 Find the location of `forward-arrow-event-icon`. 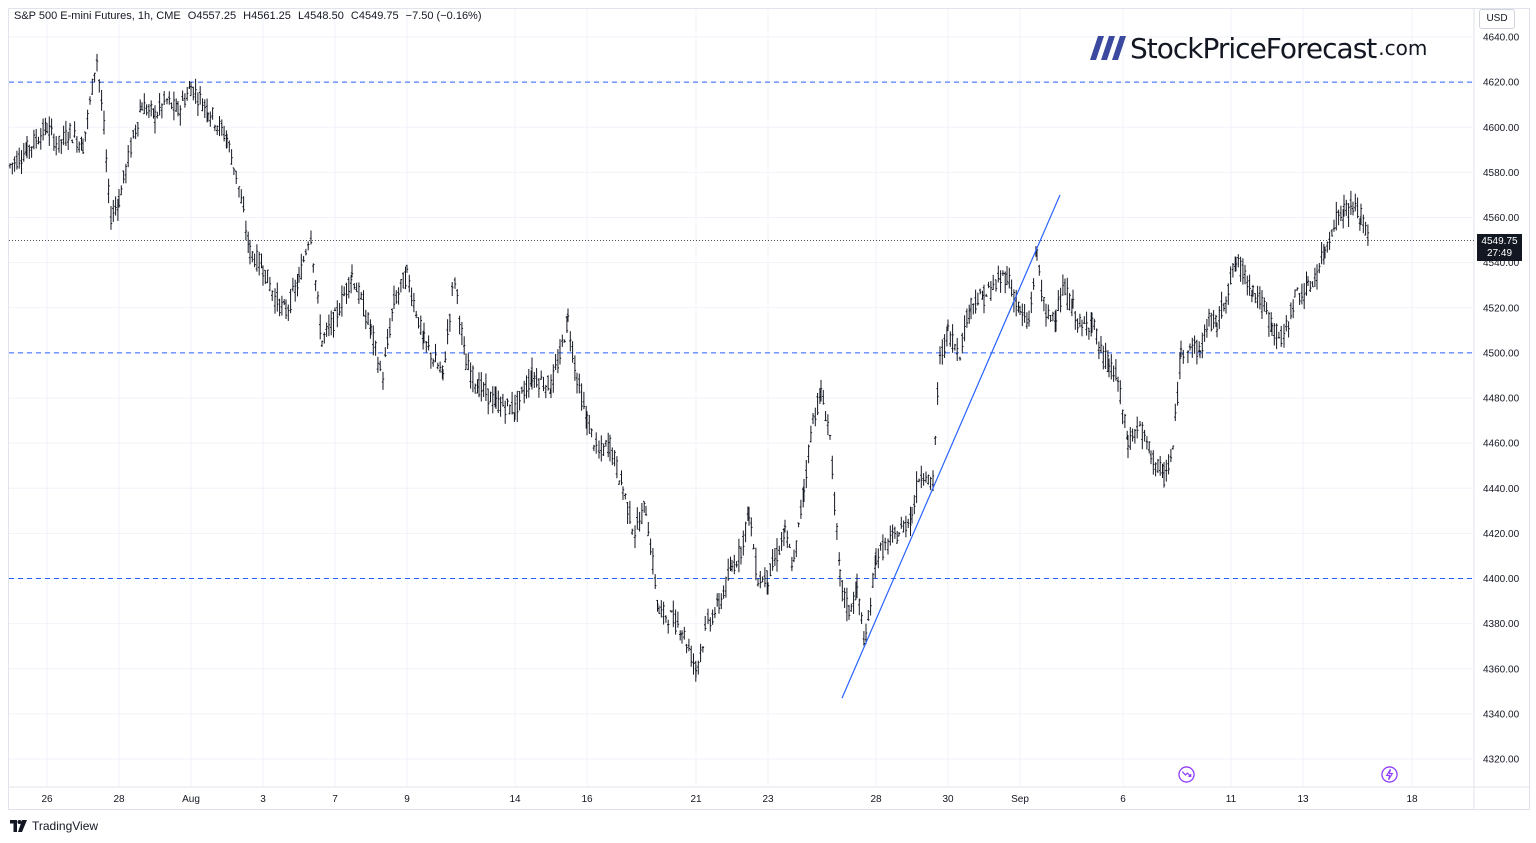

forward-arrow-event-icon is located at coordinates (1186, 774).